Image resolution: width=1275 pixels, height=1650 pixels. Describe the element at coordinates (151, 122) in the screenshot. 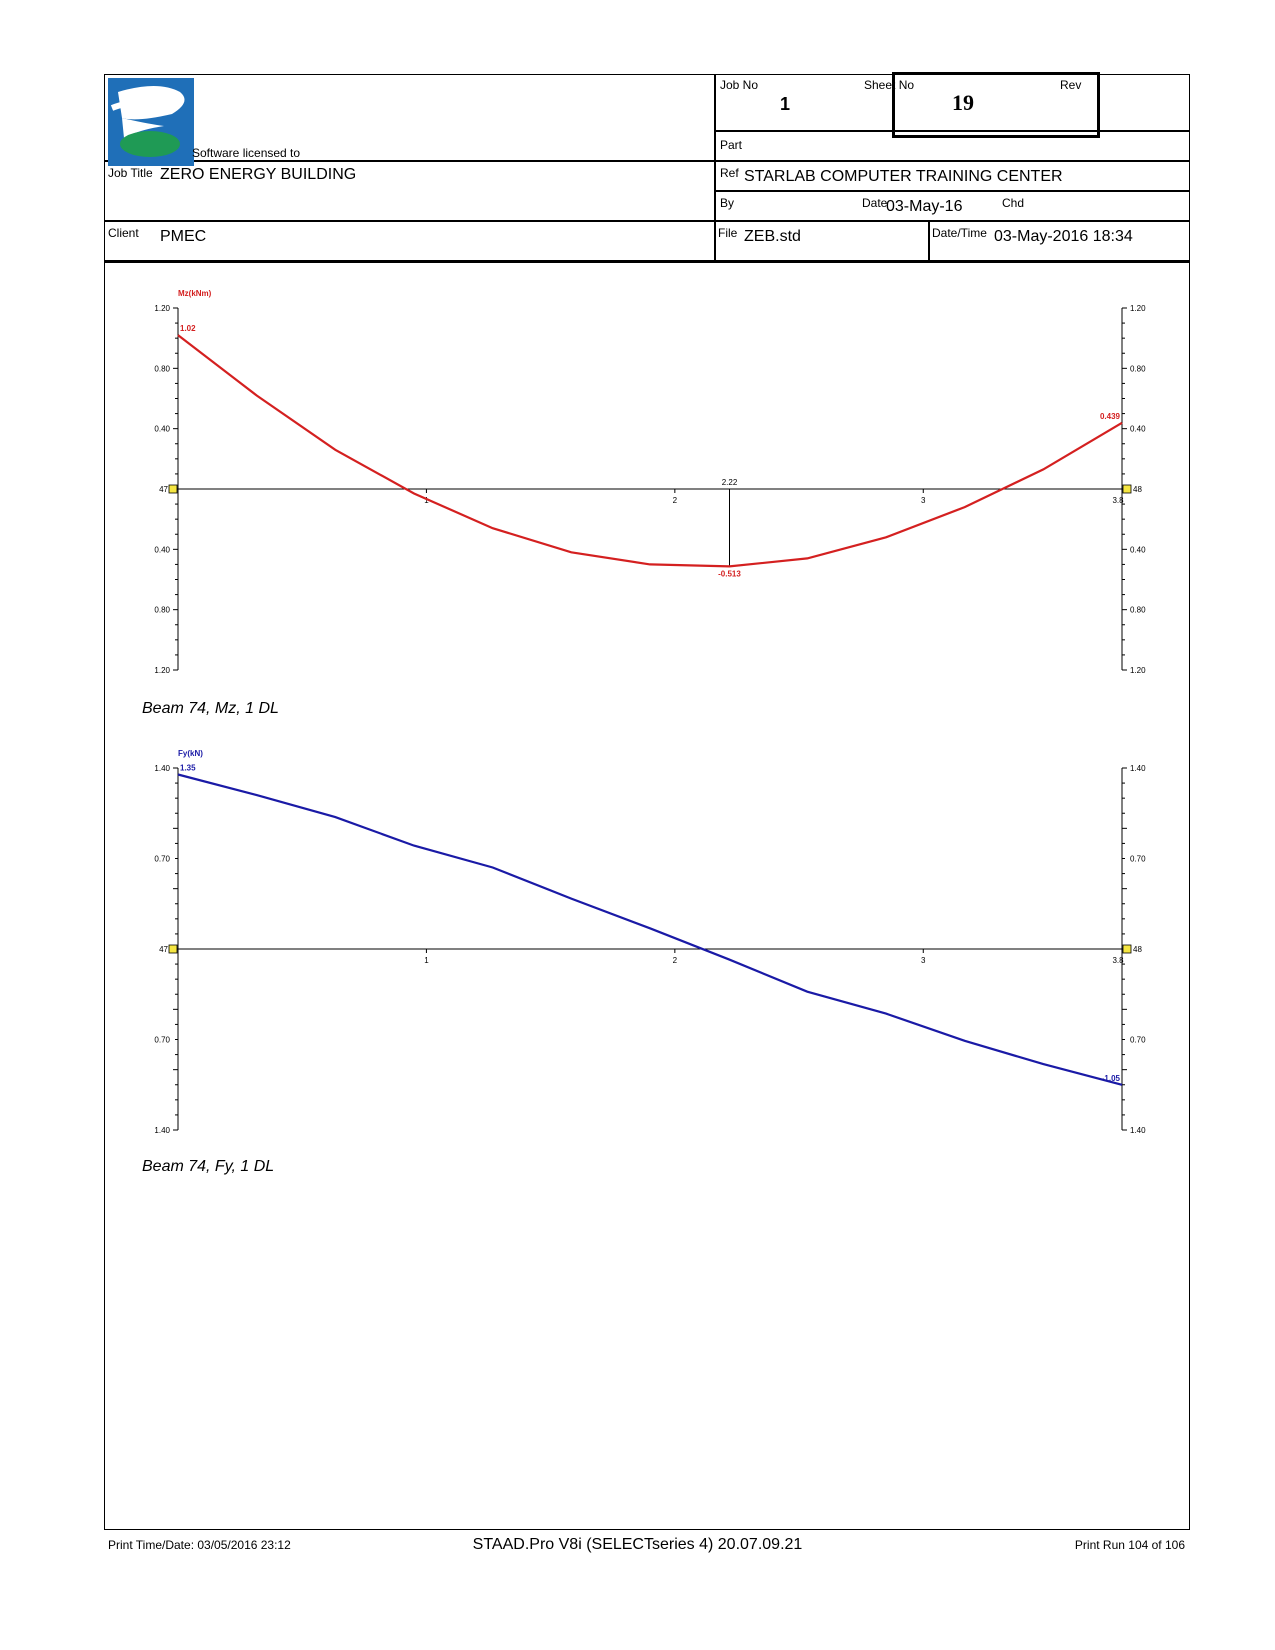

I see `bentley-logo` at that location.